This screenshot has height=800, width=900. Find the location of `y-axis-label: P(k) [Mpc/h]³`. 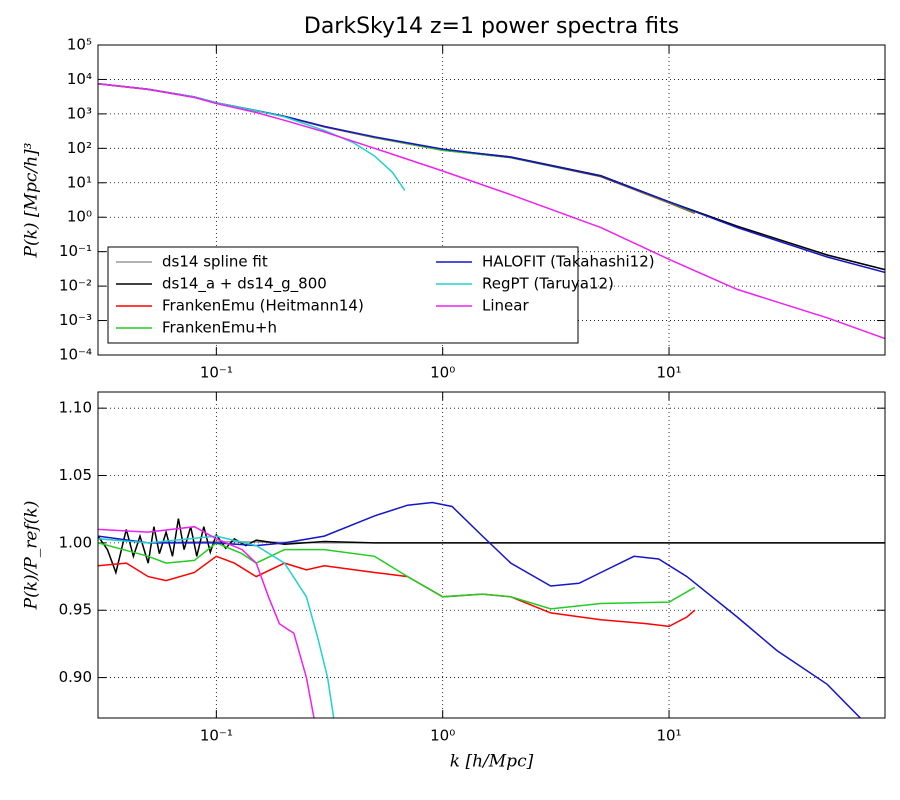

y-axis-label: P(k) [Mpc/h]³ is located at coordinates (32, 200).